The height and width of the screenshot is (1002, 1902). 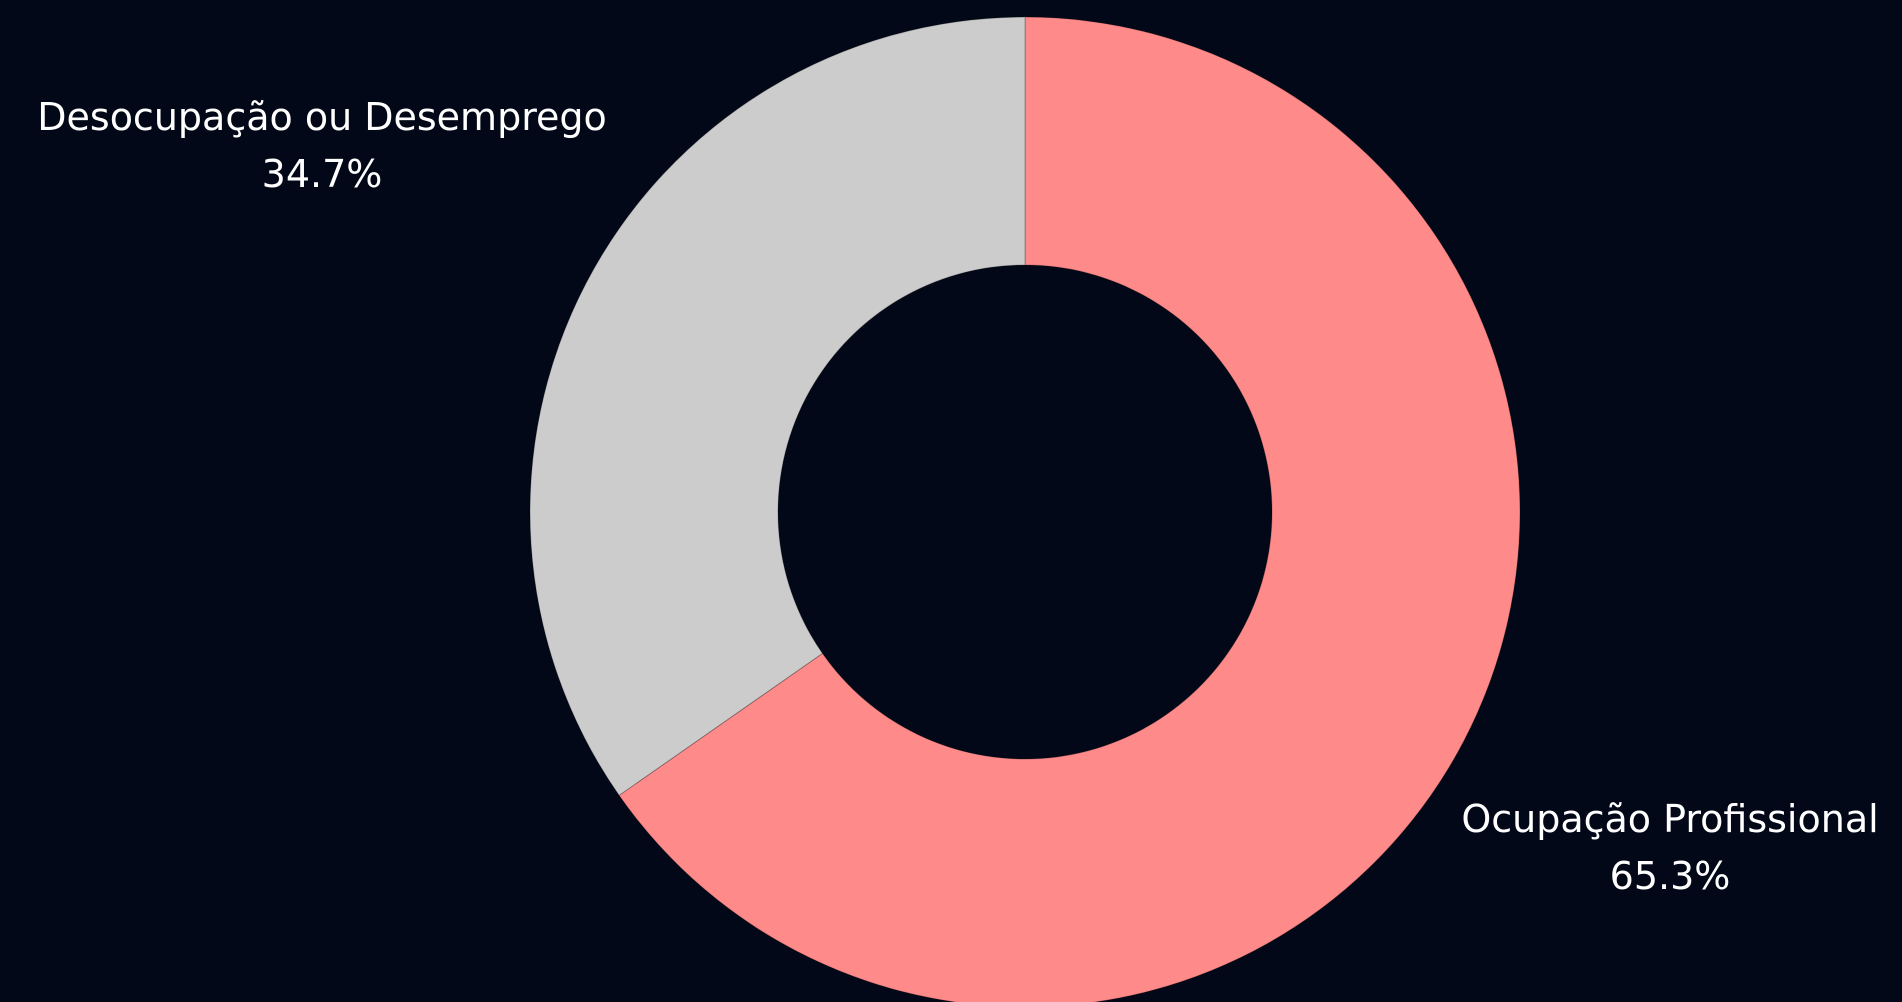 I want to click on slice-value-label-0: 65.3%, so click(x=1670, y=876).